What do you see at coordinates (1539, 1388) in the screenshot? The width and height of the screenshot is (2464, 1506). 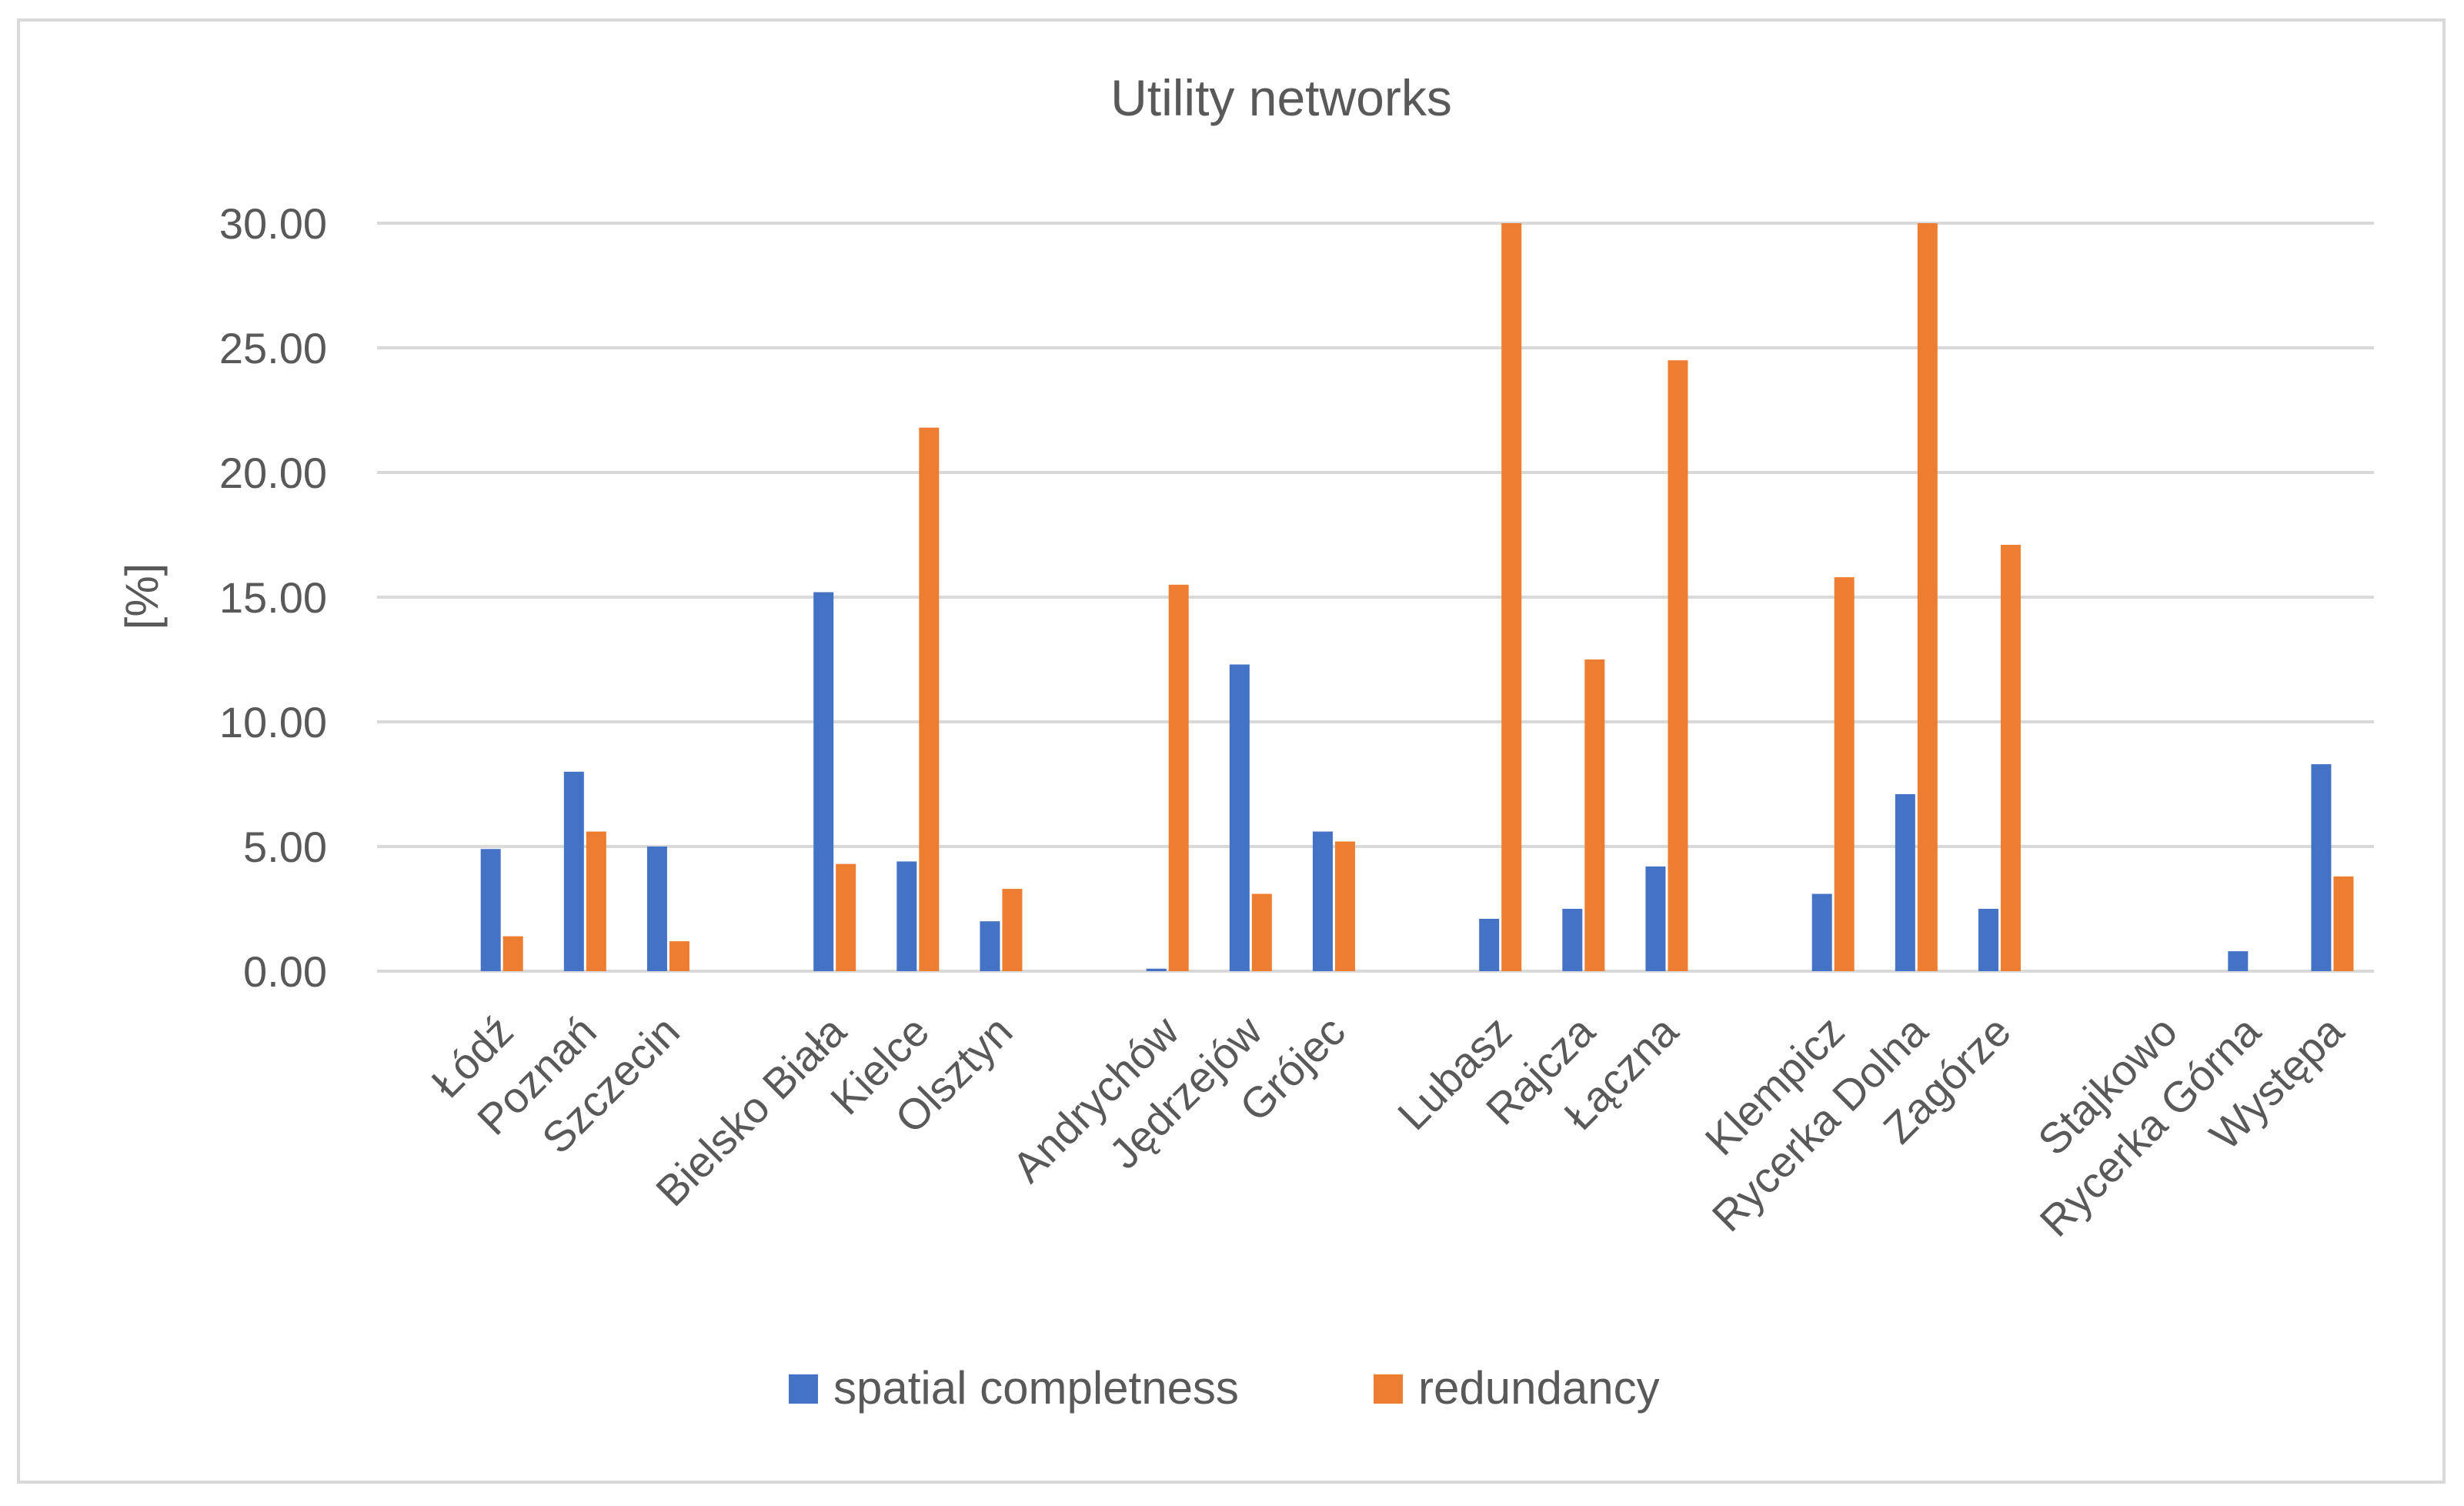 I see `legend-label-redundancy: redundancy` at bounding box center [1539, 1388].